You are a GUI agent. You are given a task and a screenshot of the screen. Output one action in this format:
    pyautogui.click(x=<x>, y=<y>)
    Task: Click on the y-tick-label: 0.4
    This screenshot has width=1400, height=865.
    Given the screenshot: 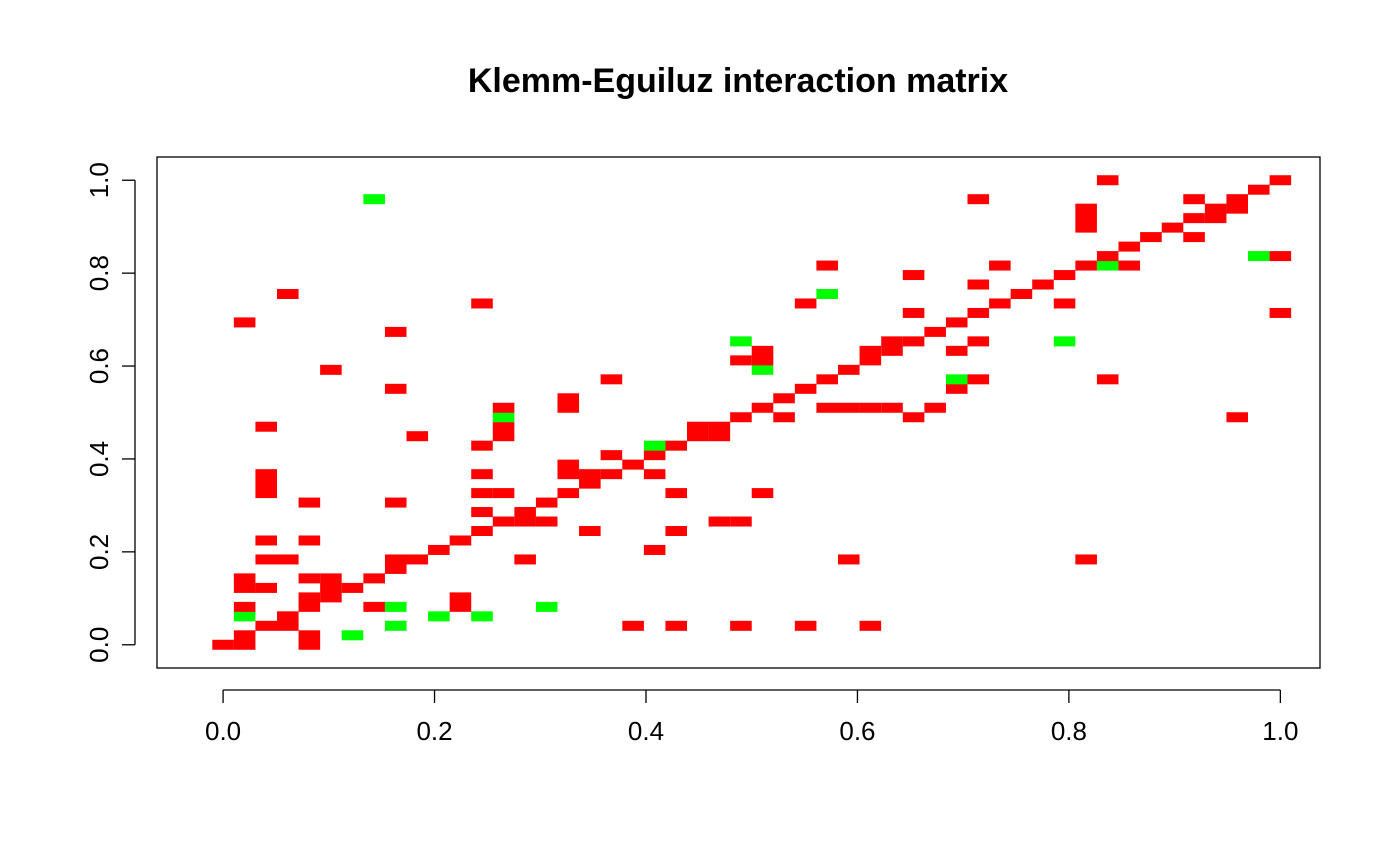 What is the action you would take?
    pyautogui.click(x=99, y=459)
    